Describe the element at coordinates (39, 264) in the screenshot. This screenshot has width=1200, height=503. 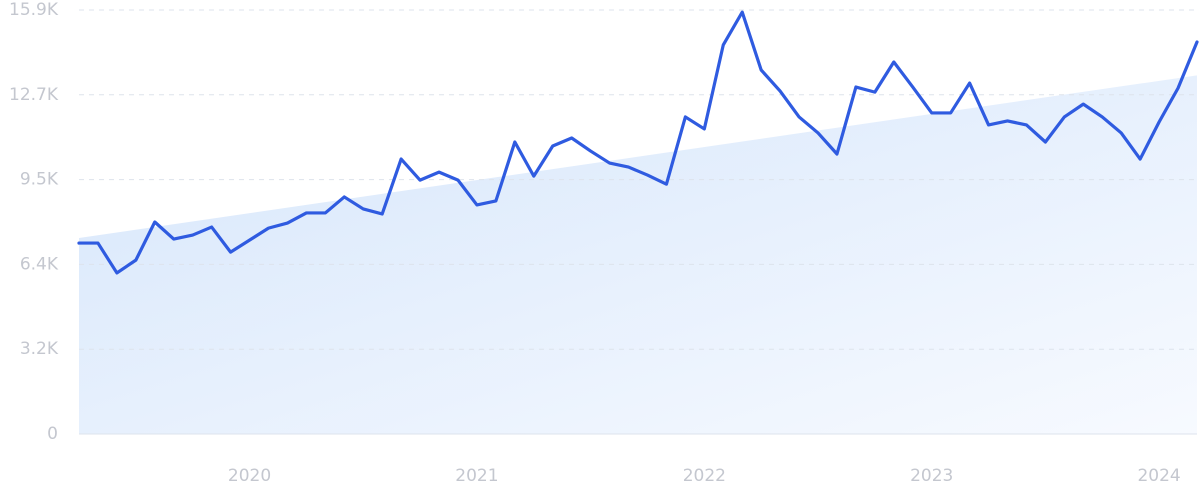
I see `y-tick-label: 6.4K` at that location.